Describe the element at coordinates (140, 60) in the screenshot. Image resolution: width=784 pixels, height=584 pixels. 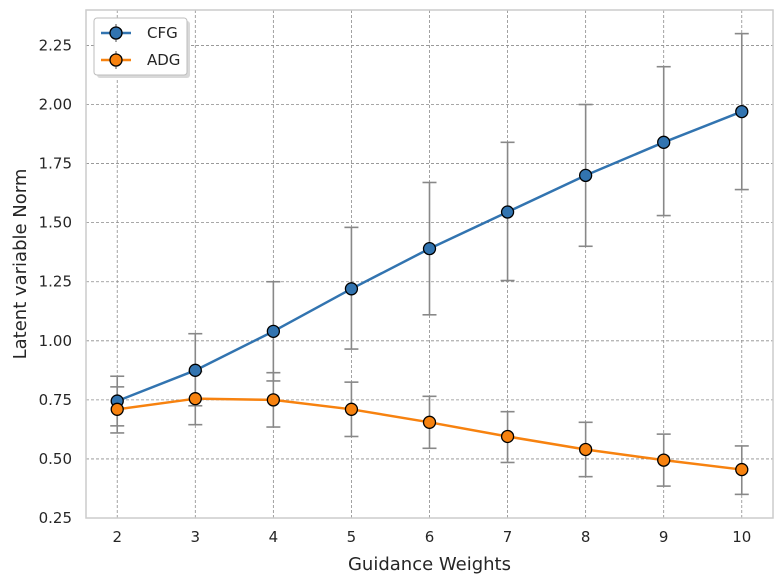
I see `legend-item-adg: ADG` at that location.